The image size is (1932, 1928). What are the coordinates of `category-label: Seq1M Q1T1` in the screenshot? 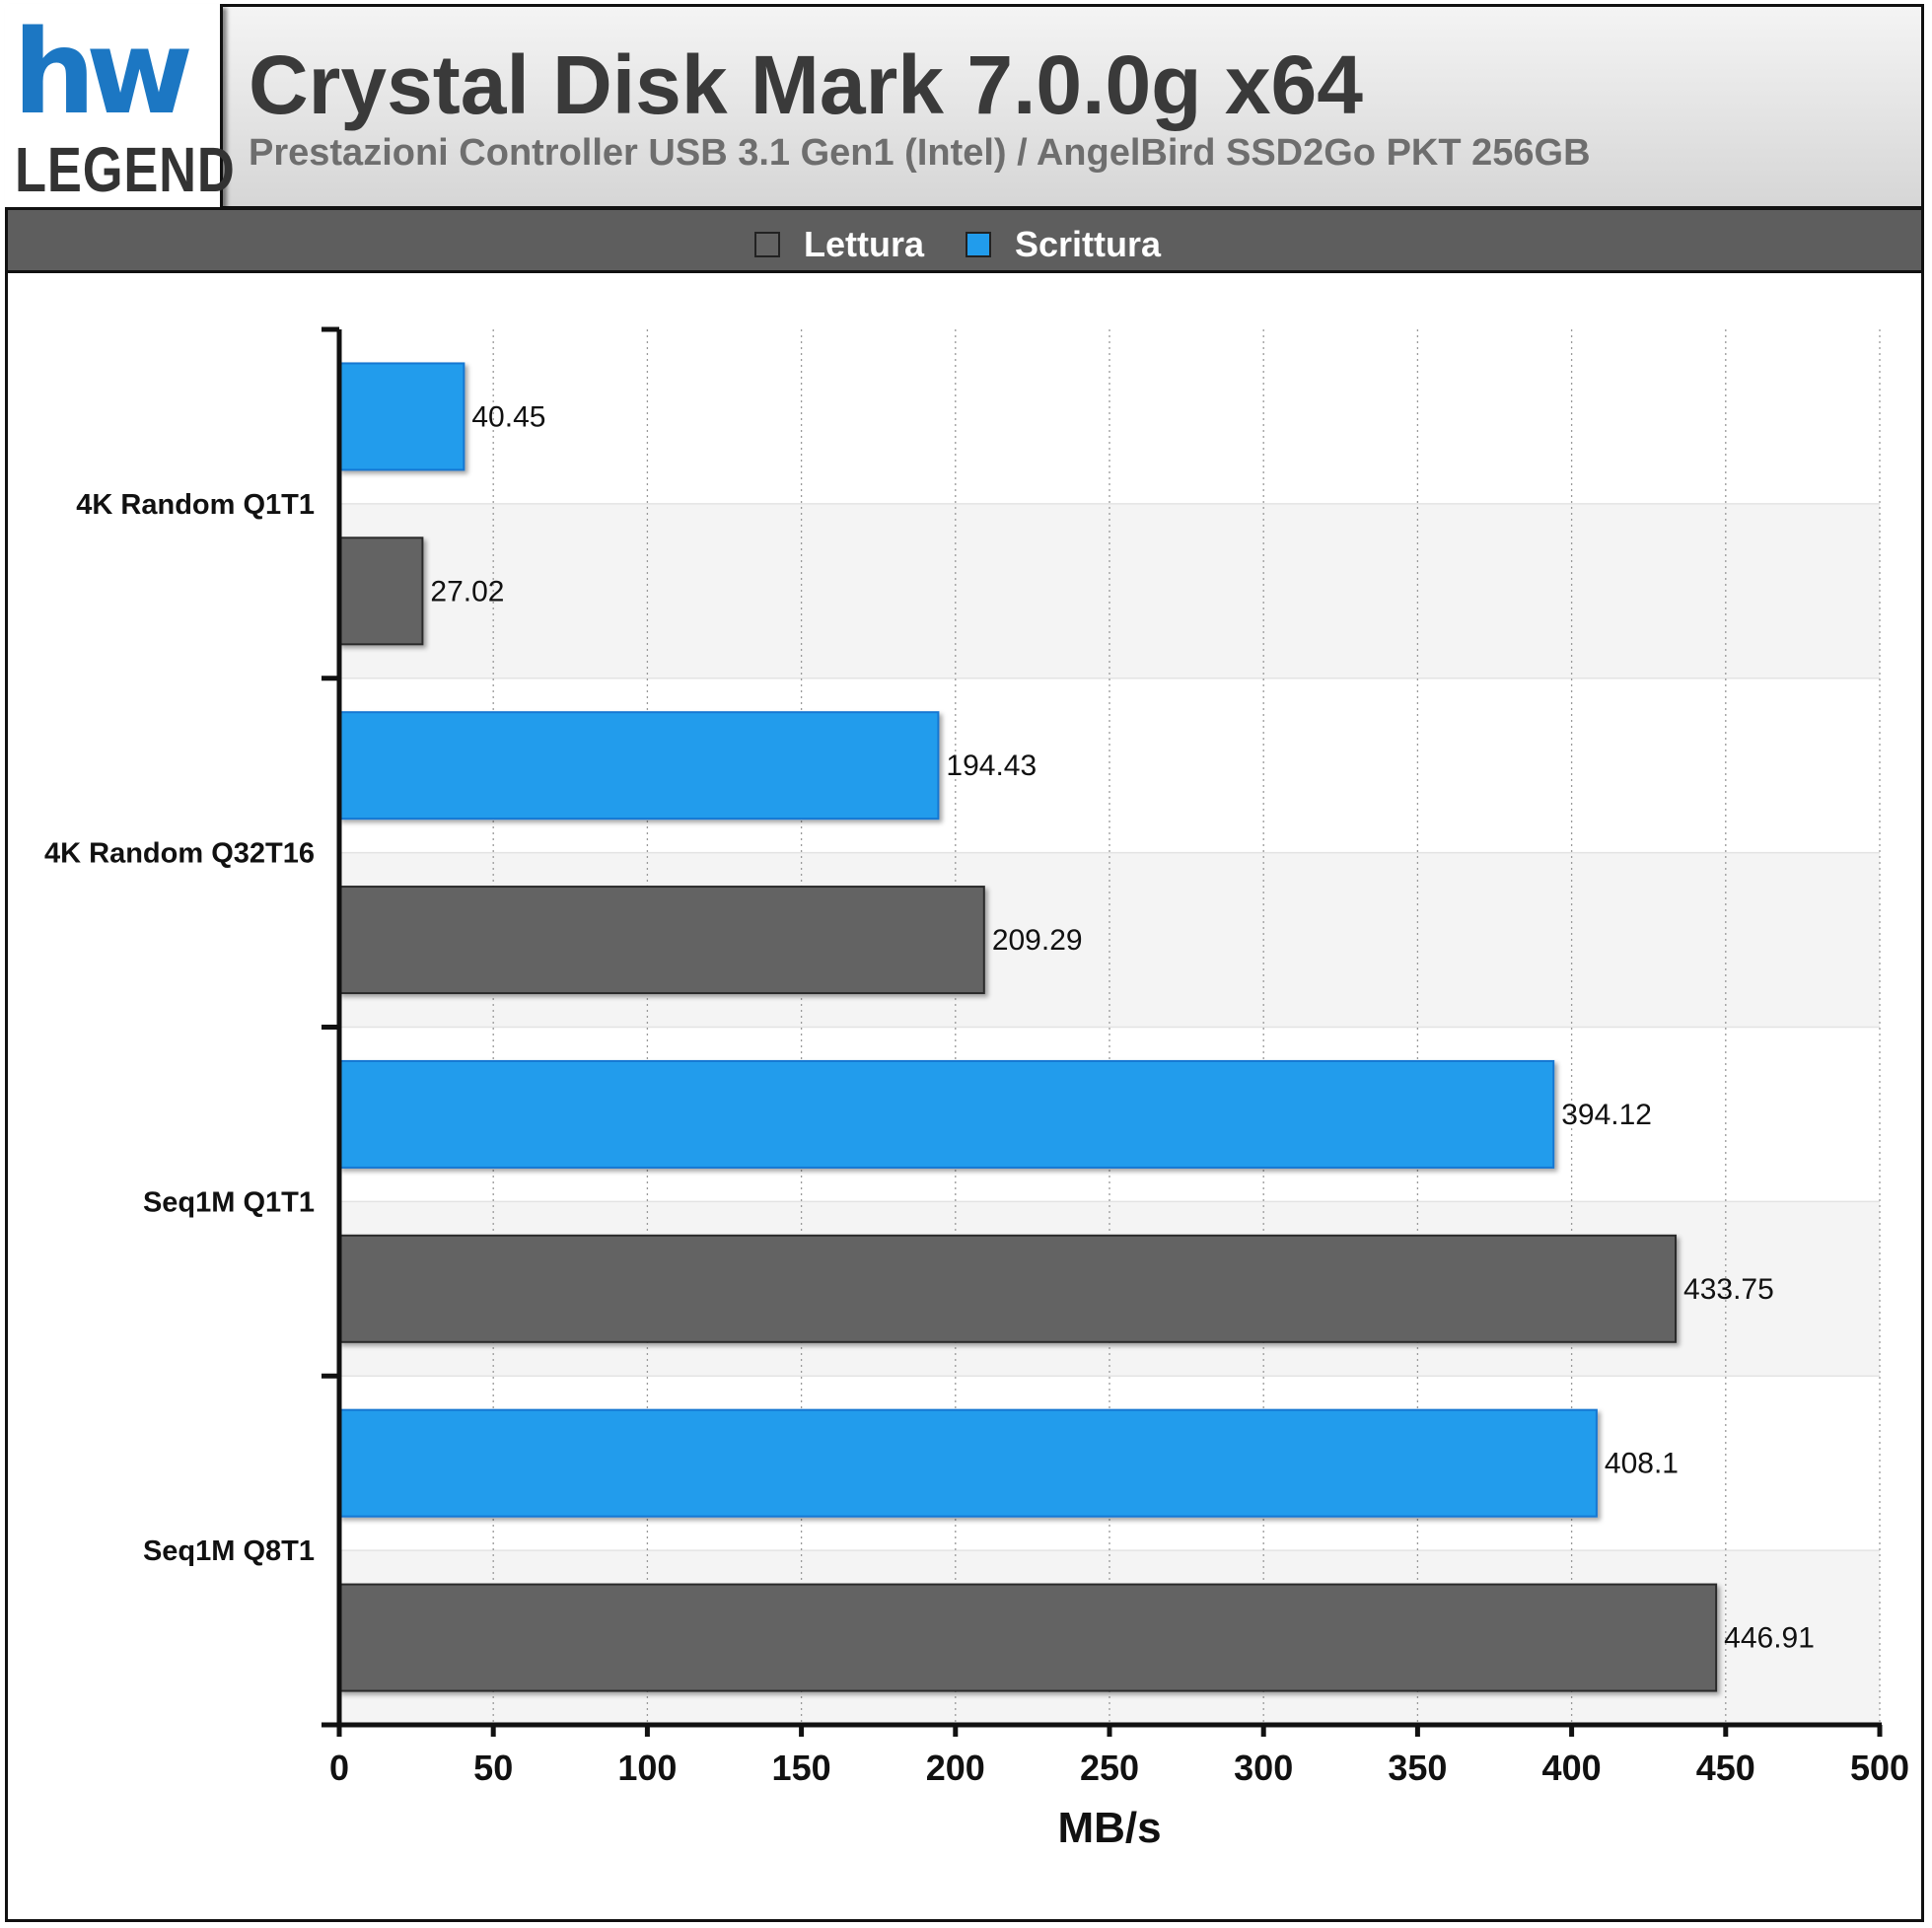 It's located at (229, 1202).